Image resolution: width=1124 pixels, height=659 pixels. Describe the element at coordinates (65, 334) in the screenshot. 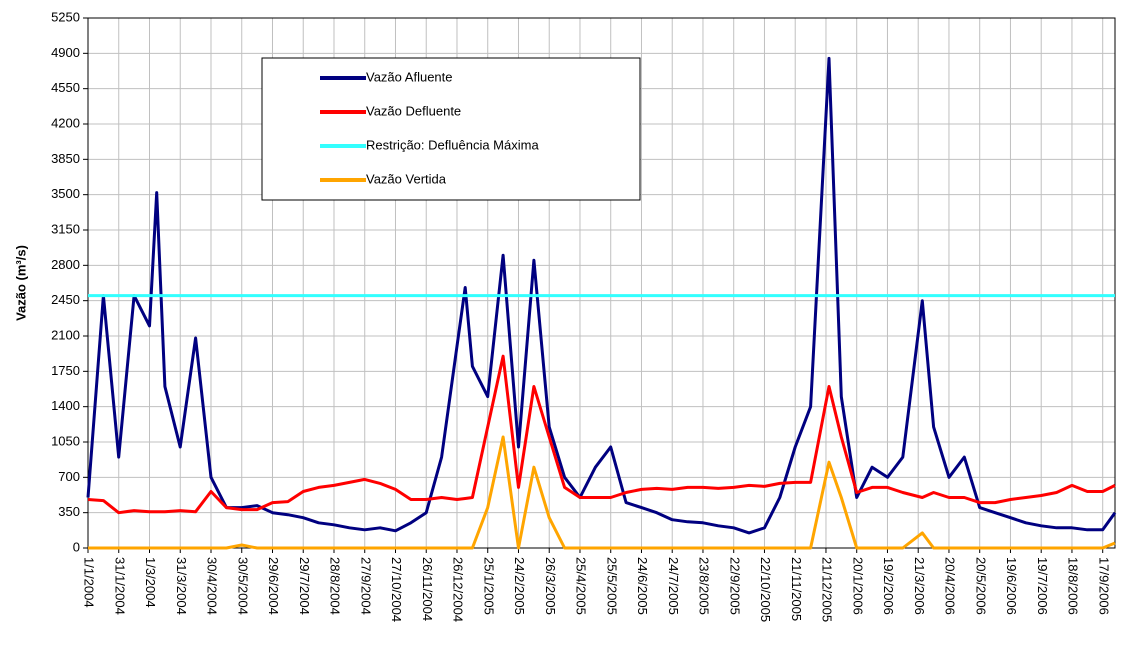

I see `y-tick-label: 2100` at that location.